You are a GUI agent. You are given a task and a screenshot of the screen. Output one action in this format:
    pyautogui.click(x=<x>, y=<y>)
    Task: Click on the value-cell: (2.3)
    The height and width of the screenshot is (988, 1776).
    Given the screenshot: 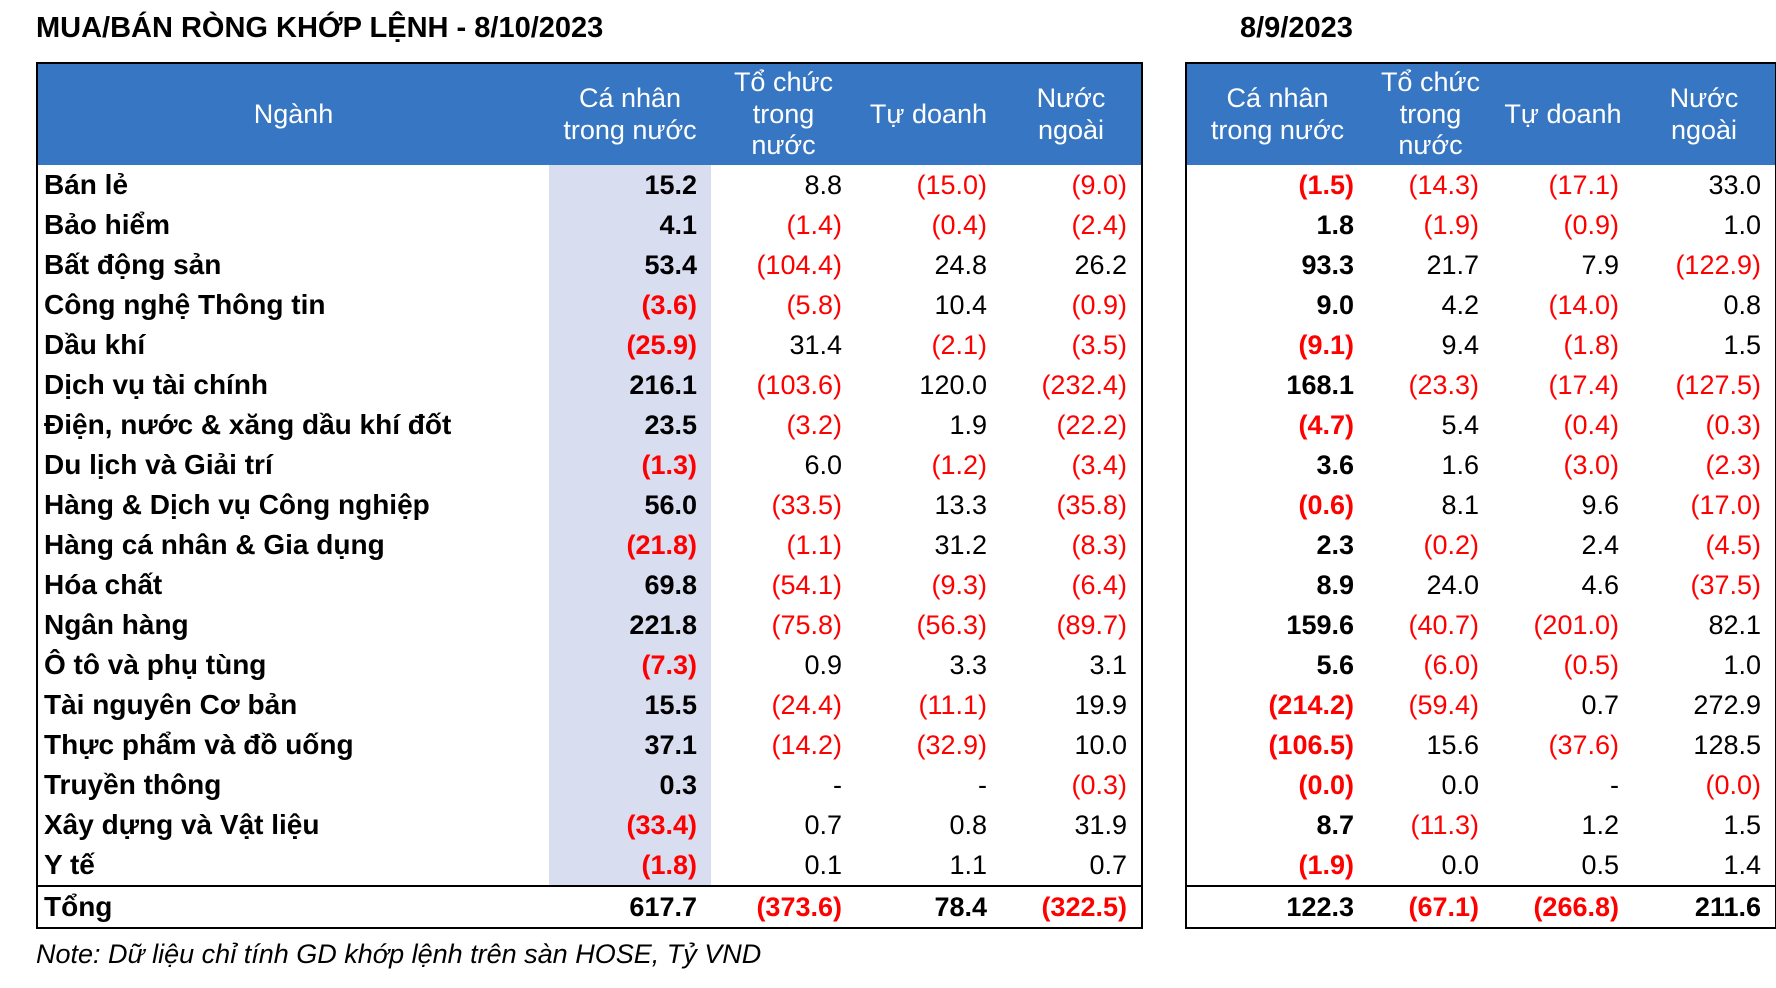 What is the action you would take?
    pyautogui.click(x=1733, y=464)
    